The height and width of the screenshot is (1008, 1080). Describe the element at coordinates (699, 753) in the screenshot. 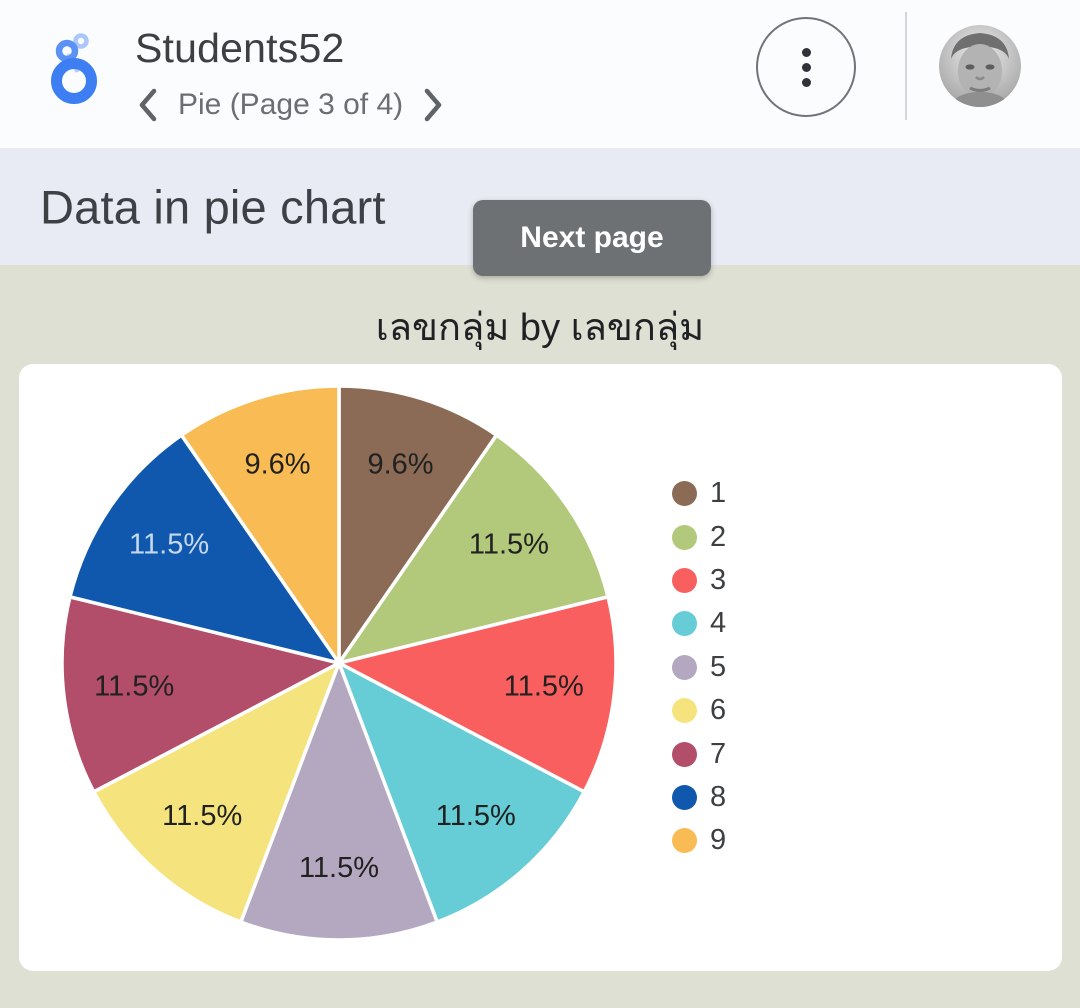

I see `legend-item-7: 7` at that location.